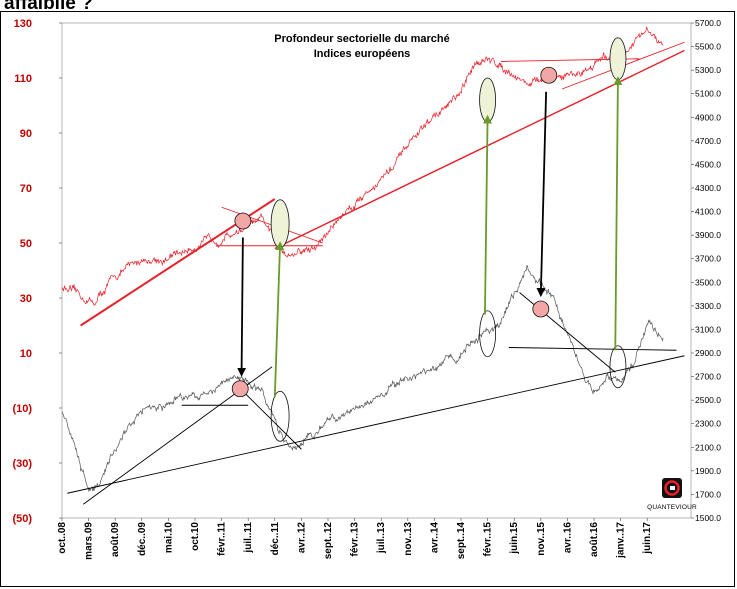  Describe the element at coordinates (222, 539) in the screenshot. I see `x-tick-label: févr..11` at that location.